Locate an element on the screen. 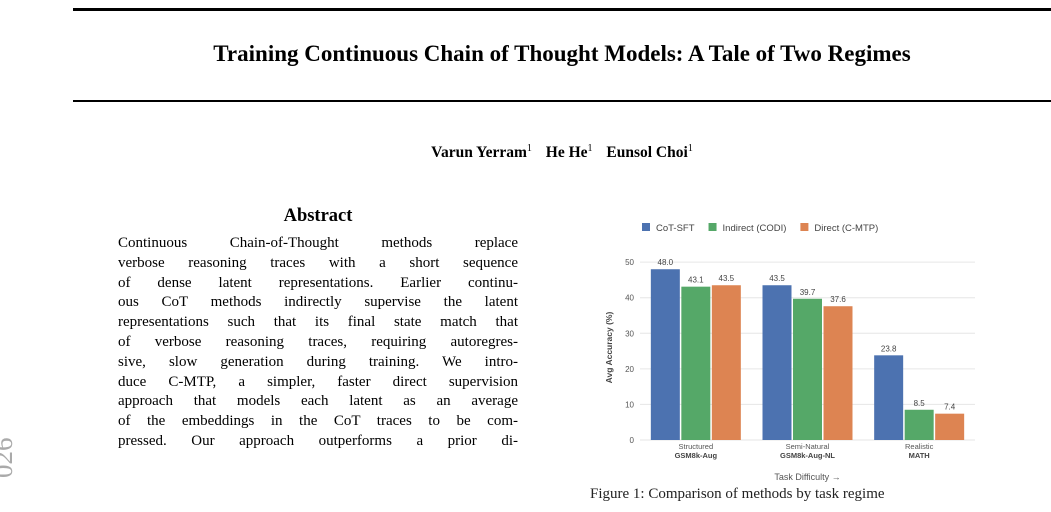  bottom-rule is located at coordinates (562, 101).